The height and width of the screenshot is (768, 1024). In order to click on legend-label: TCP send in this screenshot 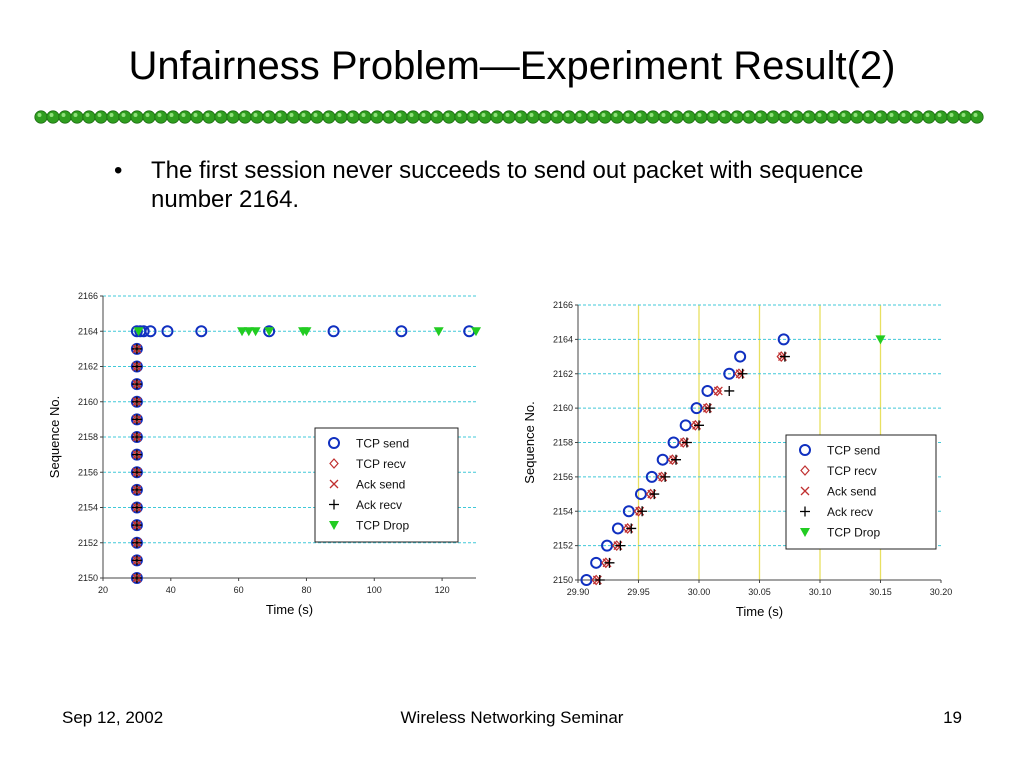, I will do `click(382, 444)`.